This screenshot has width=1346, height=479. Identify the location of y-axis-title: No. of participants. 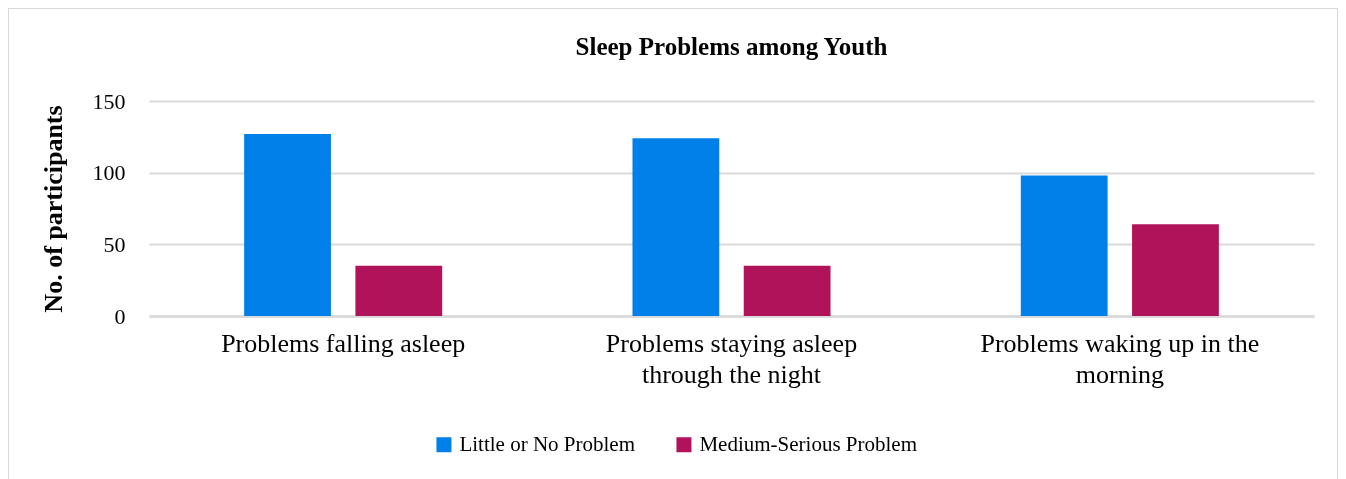
(53, 209).